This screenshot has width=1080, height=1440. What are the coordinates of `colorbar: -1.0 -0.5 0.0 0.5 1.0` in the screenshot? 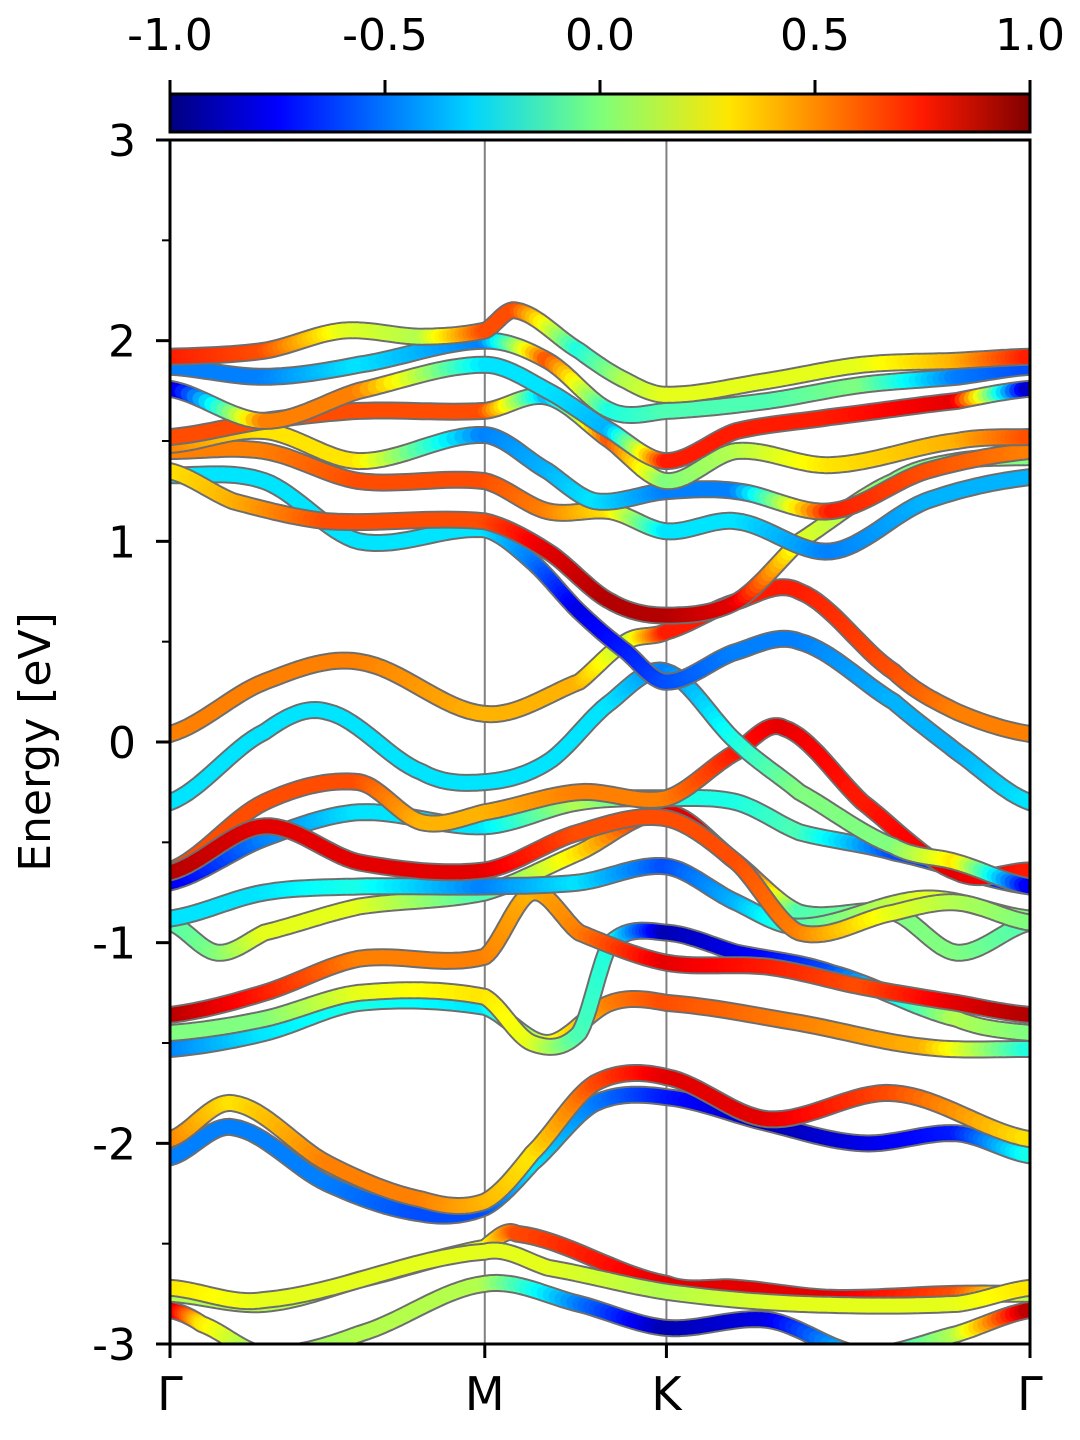 It's located at (596, 72).